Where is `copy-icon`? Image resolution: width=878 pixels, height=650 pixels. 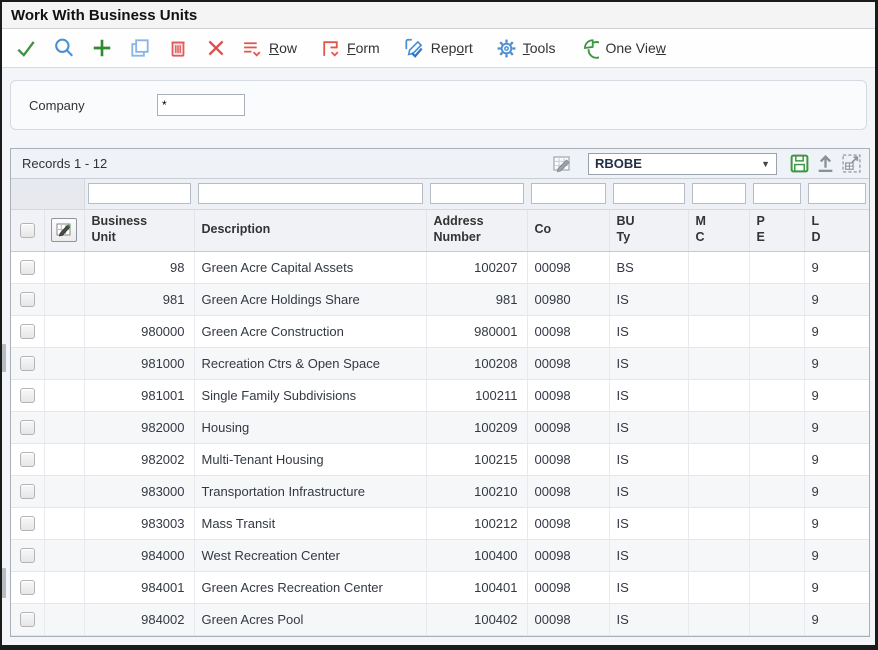
copy-icon is located at coordinates (140, 48).